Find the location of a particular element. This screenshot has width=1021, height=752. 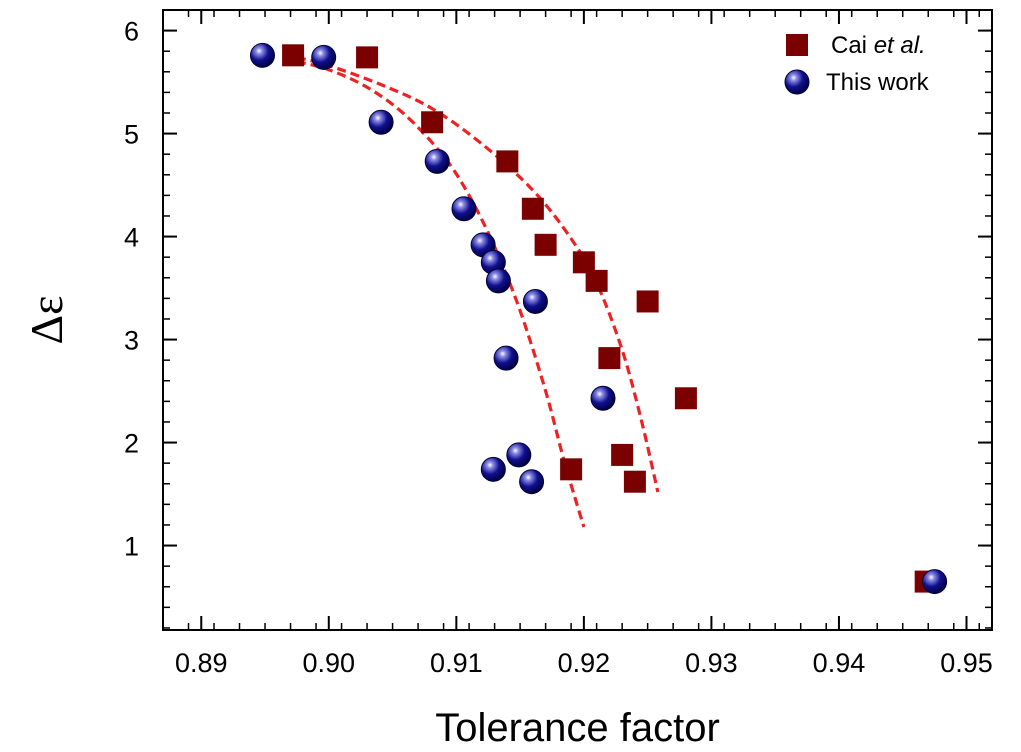

y-tick-label: 6 is located at coordinates (131, 32).